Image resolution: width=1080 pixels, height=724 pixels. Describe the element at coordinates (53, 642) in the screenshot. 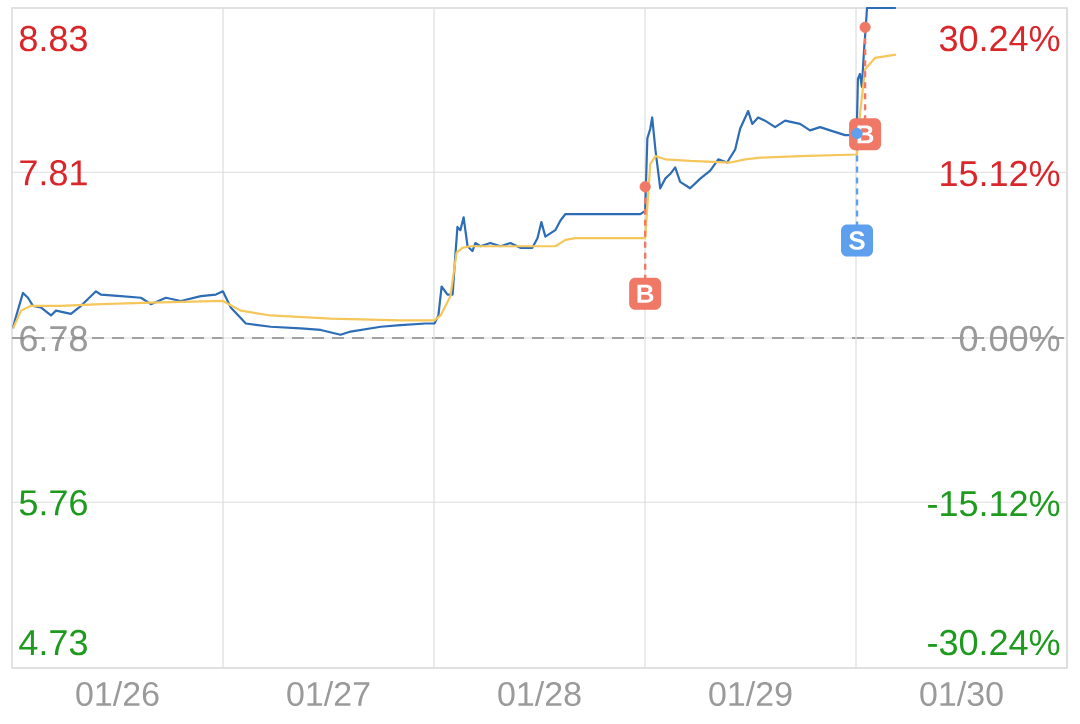

I see `y-tick-label: 4.73` at that location.